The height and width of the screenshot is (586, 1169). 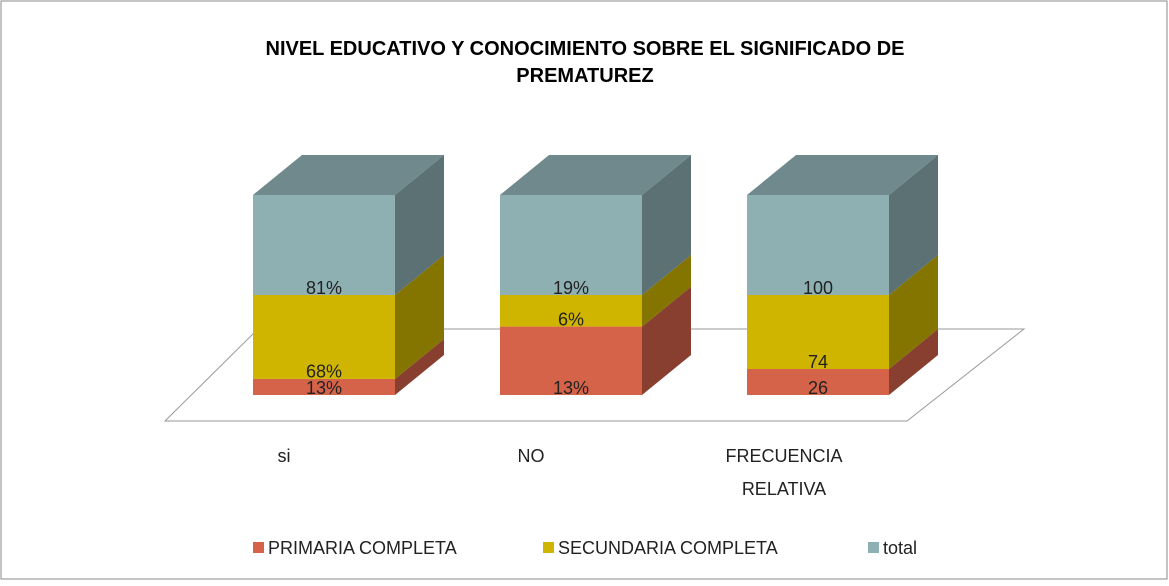 What do you see at coordinates (783, 472) in the screenshot?
I see `x-tick-label: FRECUENCIA RELATIVA` at bounding box center [783, 472].